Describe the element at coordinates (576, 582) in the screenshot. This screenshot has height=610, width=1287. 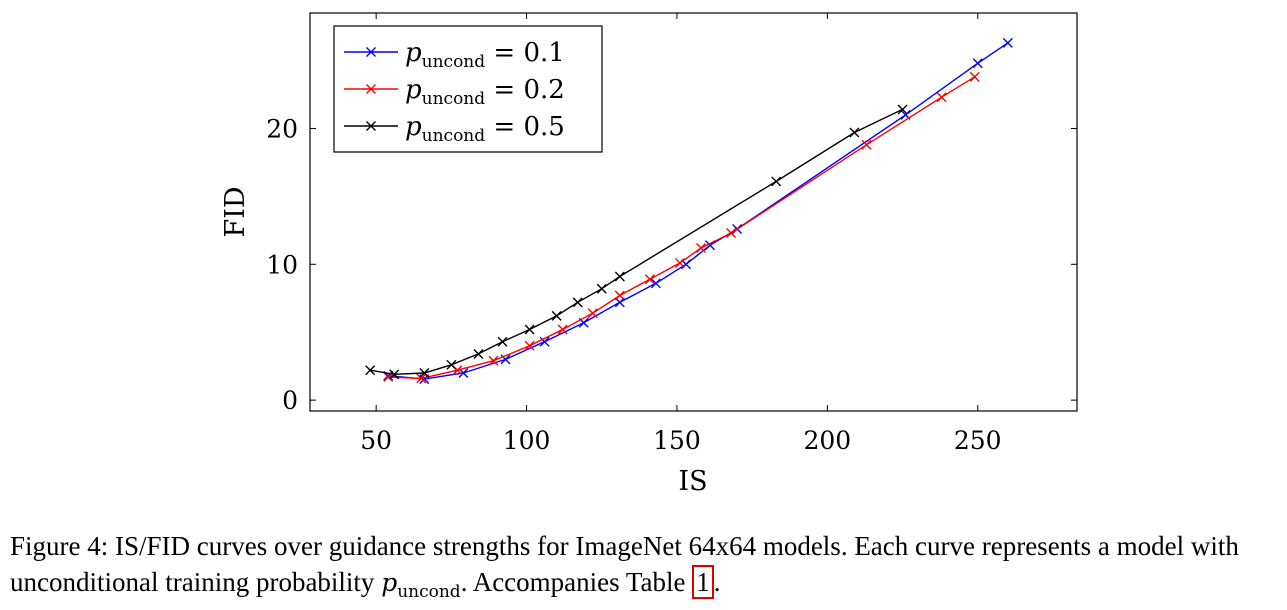
I see `caption-text-2: . Accompanies Table` at that location.